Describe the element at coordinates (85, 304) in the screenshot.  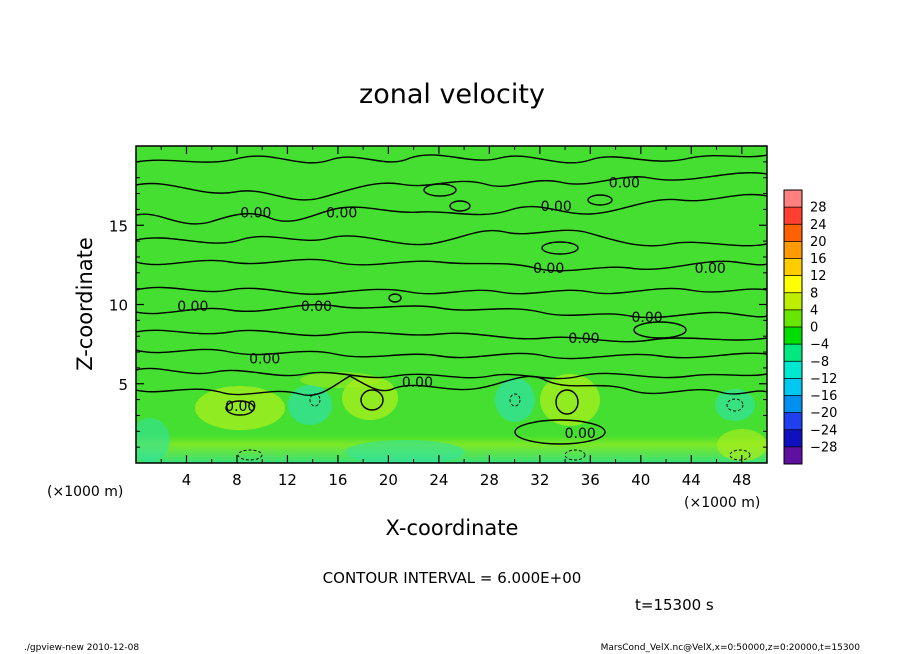
I see `y-axis-label: Z-coordinate` at that location.